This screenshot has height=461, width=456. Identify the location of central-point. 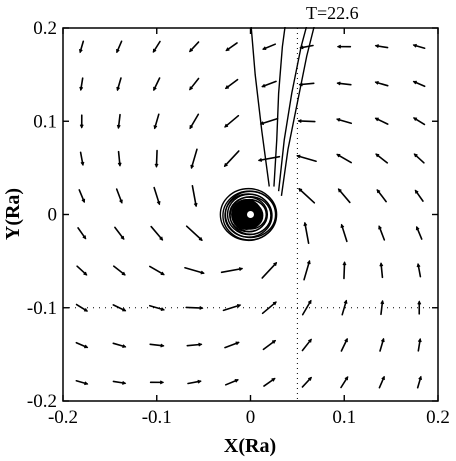
(250, 214).